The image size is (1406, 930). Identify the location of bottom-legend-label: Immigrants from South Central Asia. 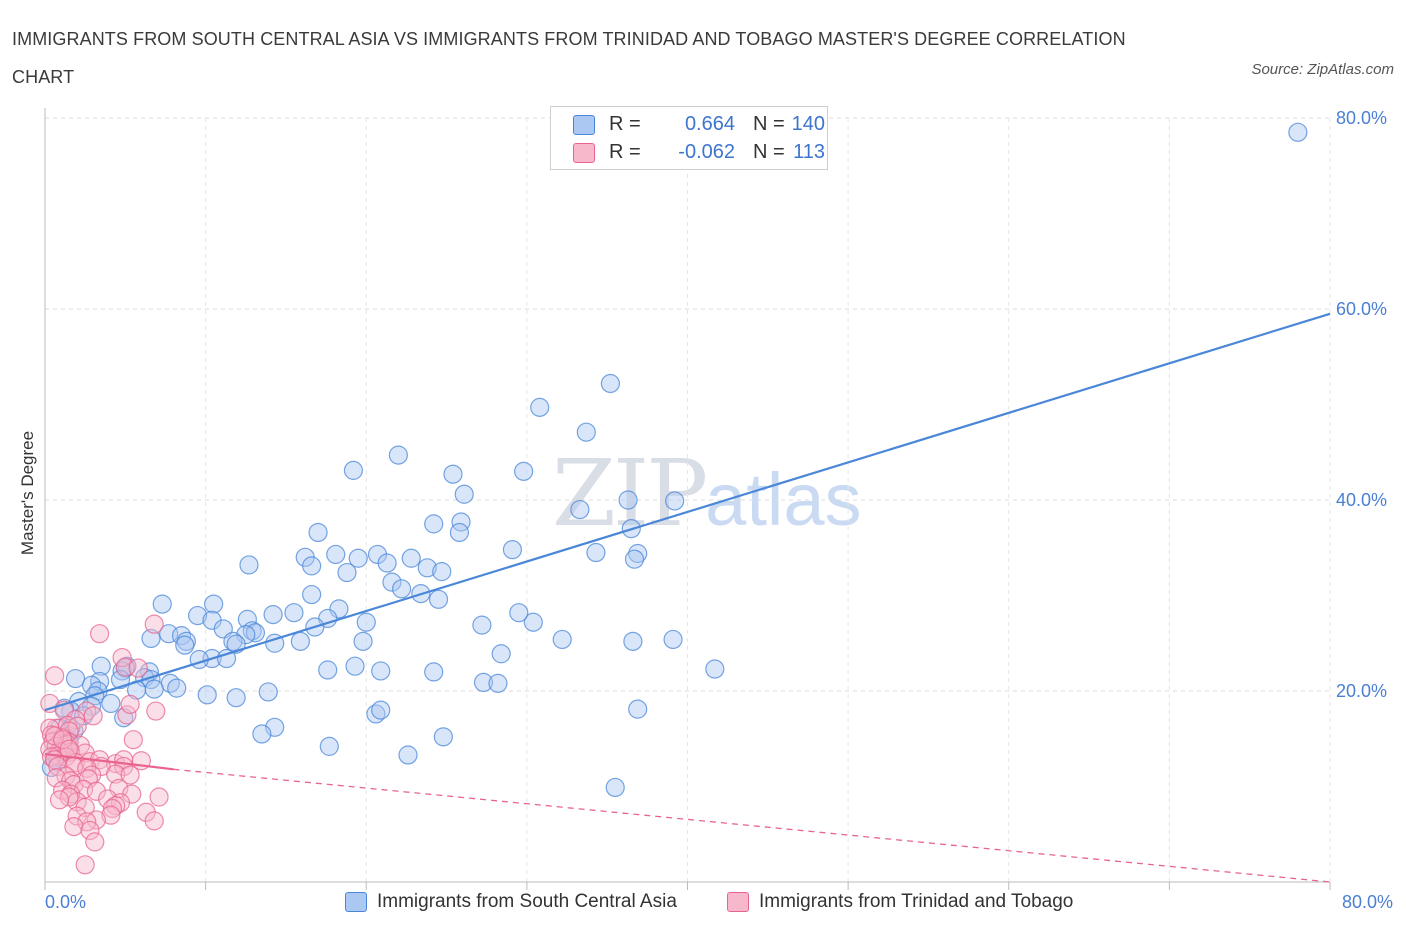
(527, 901).